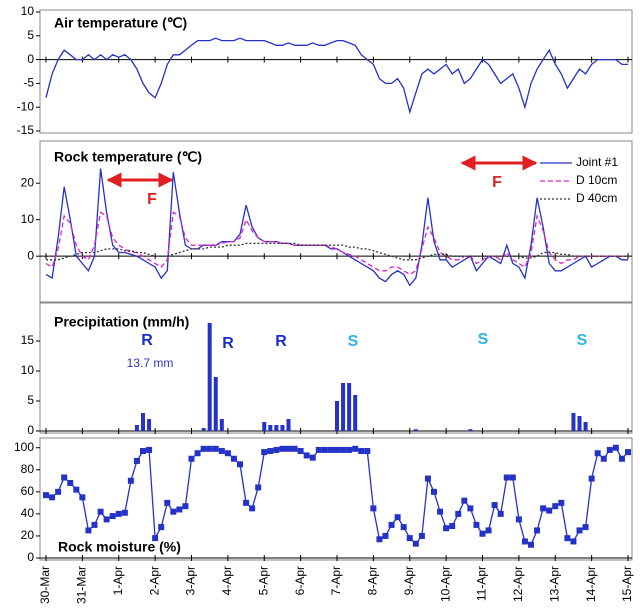  I want to click on panel-title: Air temperature (℃), so click(120, 23).